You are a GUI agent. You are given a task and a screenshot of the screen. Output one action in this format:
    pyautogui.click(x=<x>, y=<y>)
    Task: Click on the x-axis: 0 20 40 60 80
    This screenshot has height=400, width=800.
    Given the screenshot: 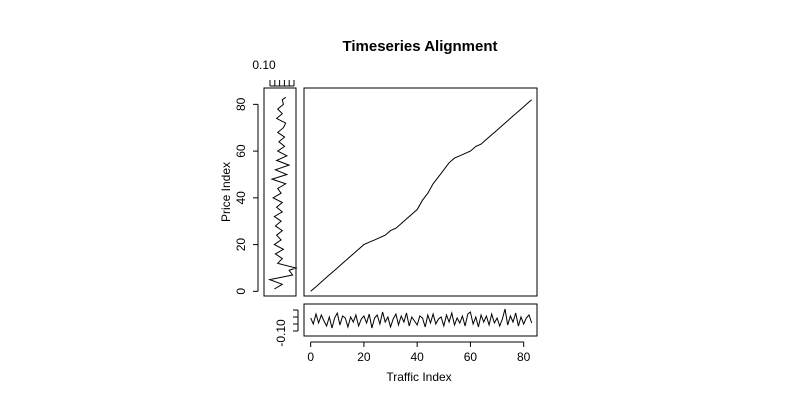 What is the action you would take?
    pyautogui.click(x=419, y=352)
    